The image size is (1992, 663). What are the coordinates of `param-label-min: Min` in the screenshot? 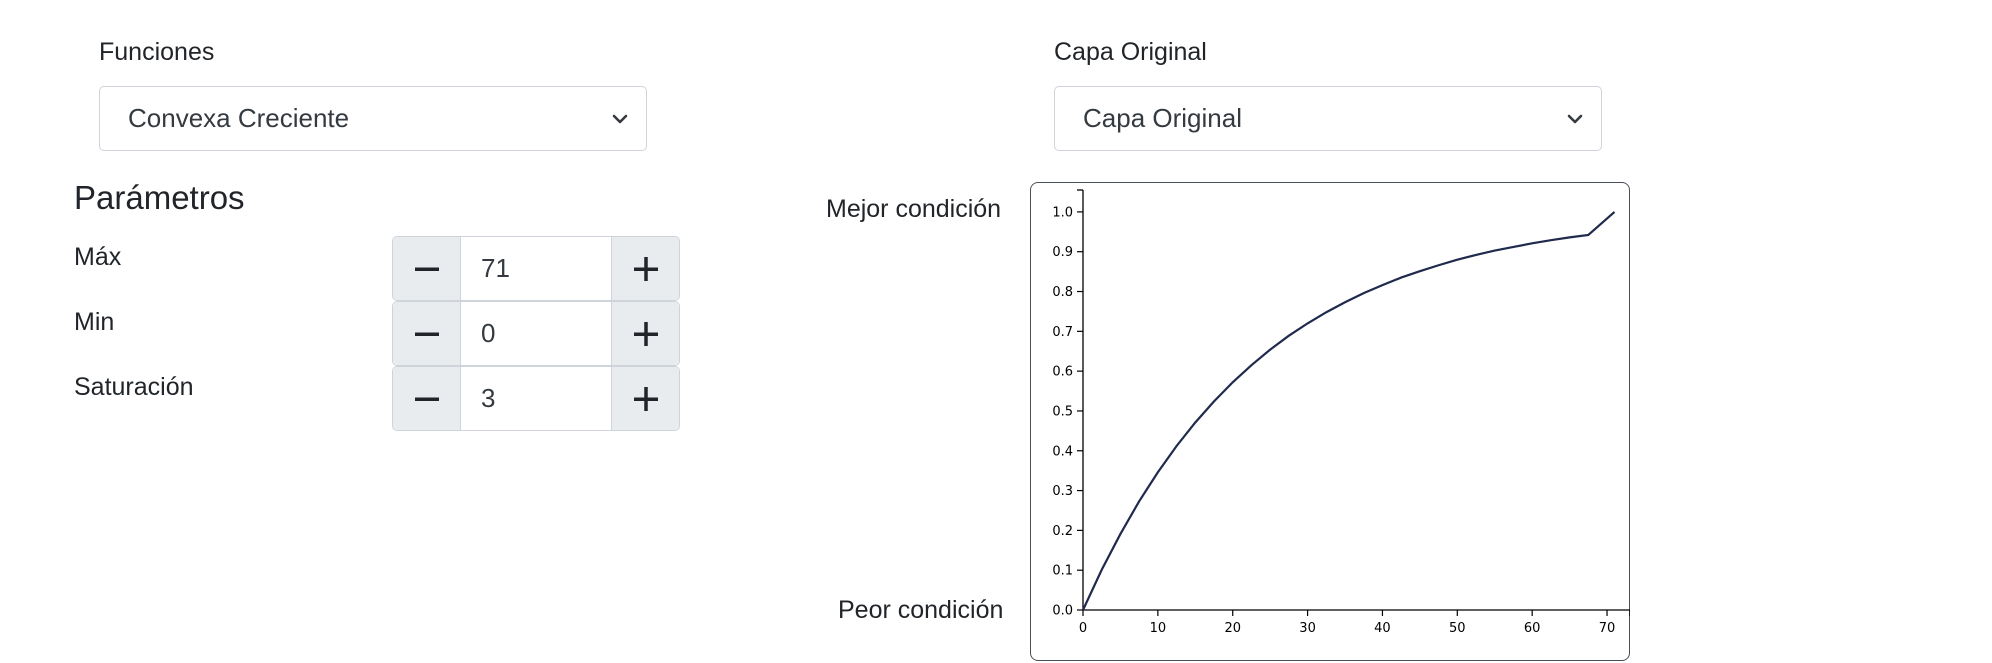 It's located at (94, 322).